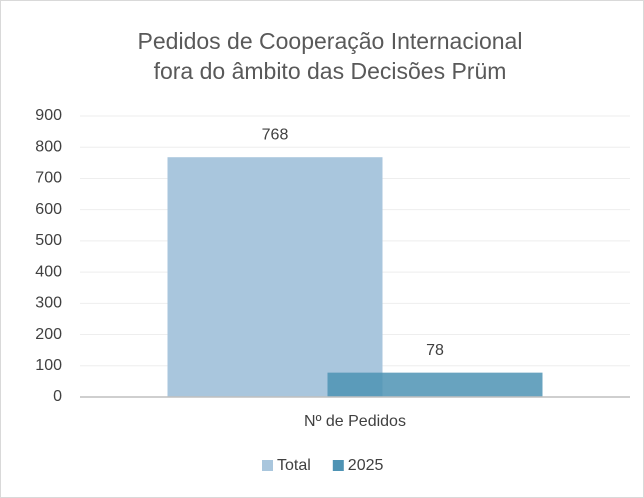 This screenshot has width=644, height=498. I want to click on y-tick-label: 600, so click(48, 209).